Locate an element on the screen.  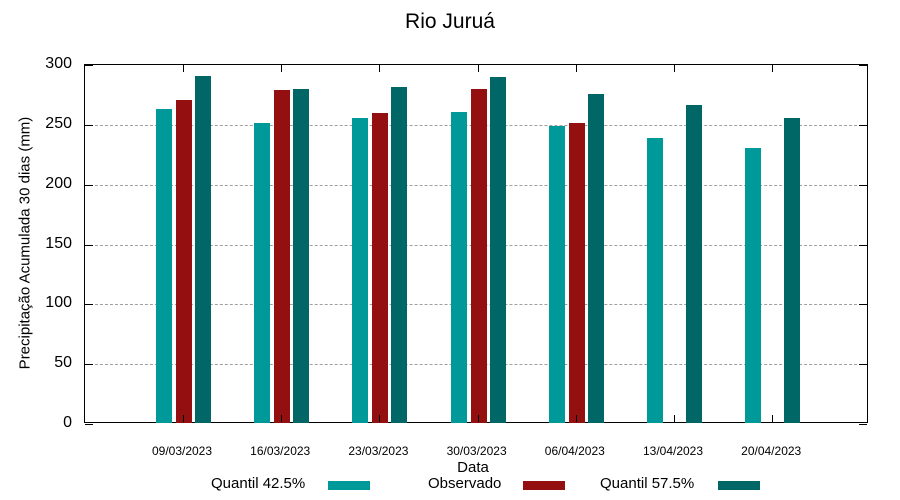
x-axis-title: Data is located at coordinates (473, 467).